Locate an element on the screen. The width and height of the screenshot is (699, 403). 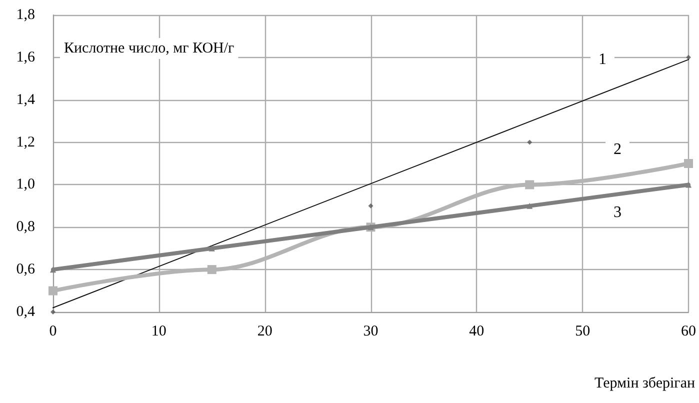
y-tick-label: 0,6 is located at coordinates (26, 270).